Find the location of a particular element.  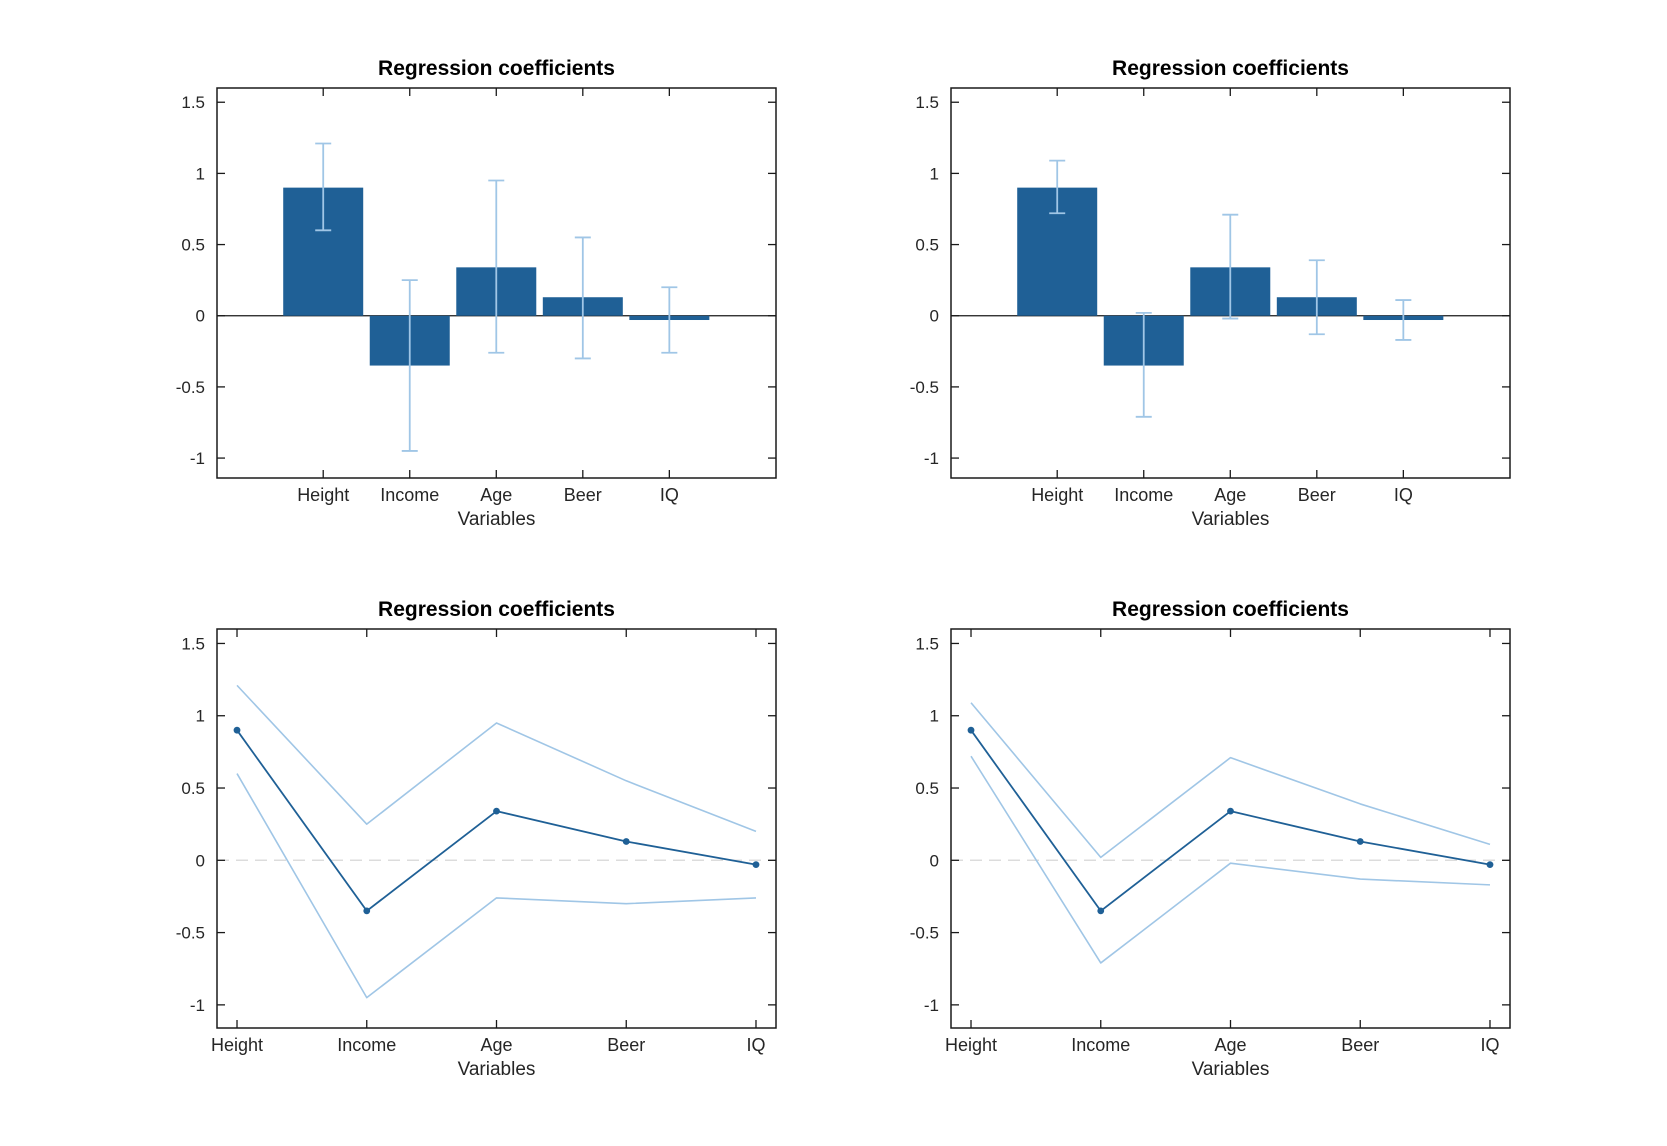

estimate-line is located at coordinates (496, 820).